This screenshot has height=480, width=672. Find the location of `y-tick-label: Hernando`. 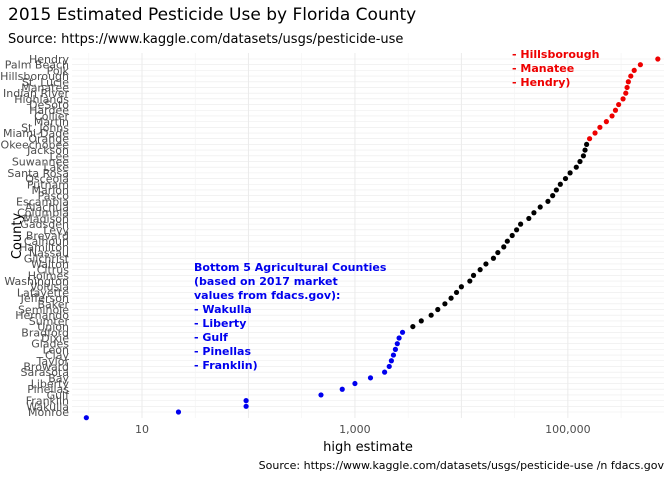

y-tick-label: Hernando is located at coordinates (42, 315).